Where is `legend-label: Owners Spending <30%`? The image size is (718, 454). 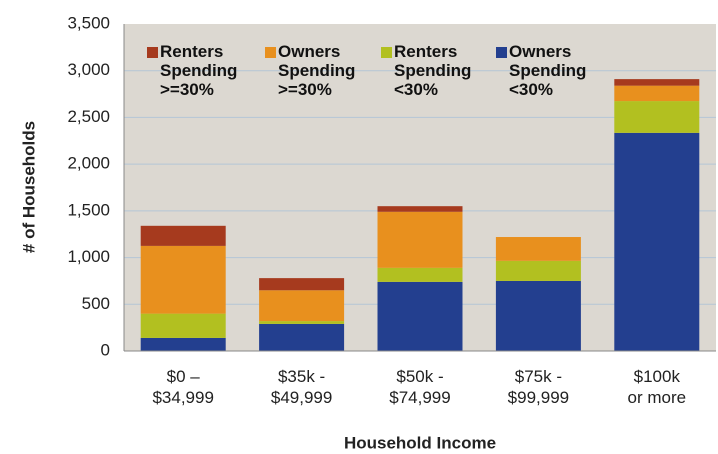
legend-label: Owners Spending <30% is located at coordinates (548, 70).